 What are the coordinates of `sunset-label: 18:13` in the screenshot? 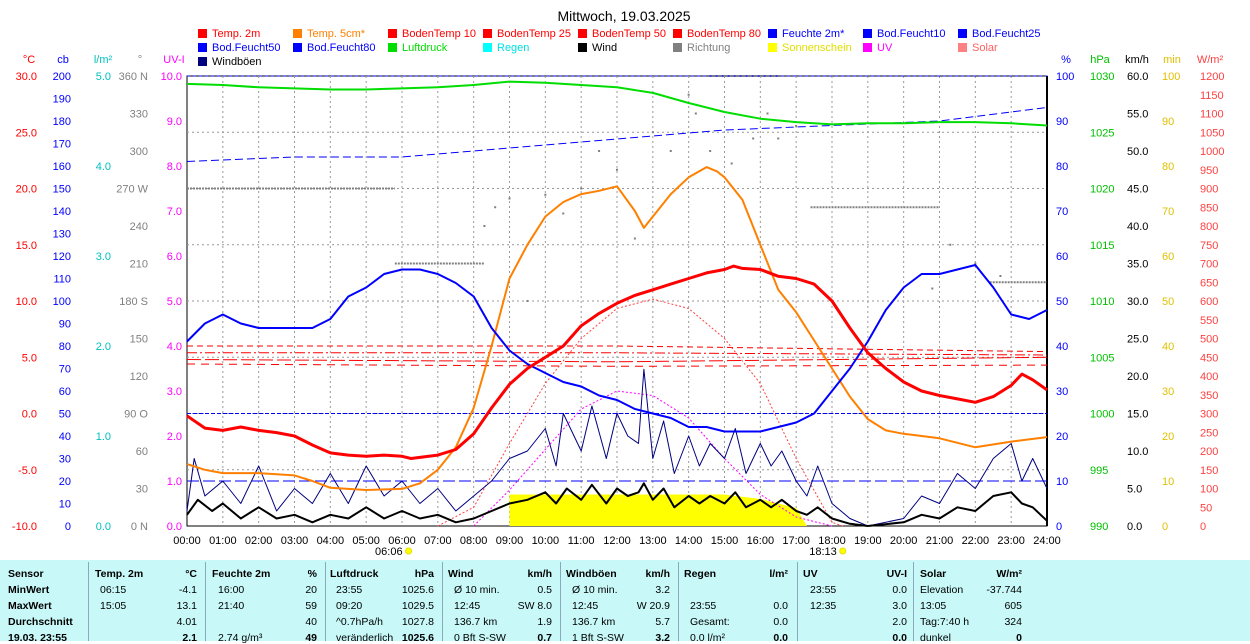 It's located at (823, 552).